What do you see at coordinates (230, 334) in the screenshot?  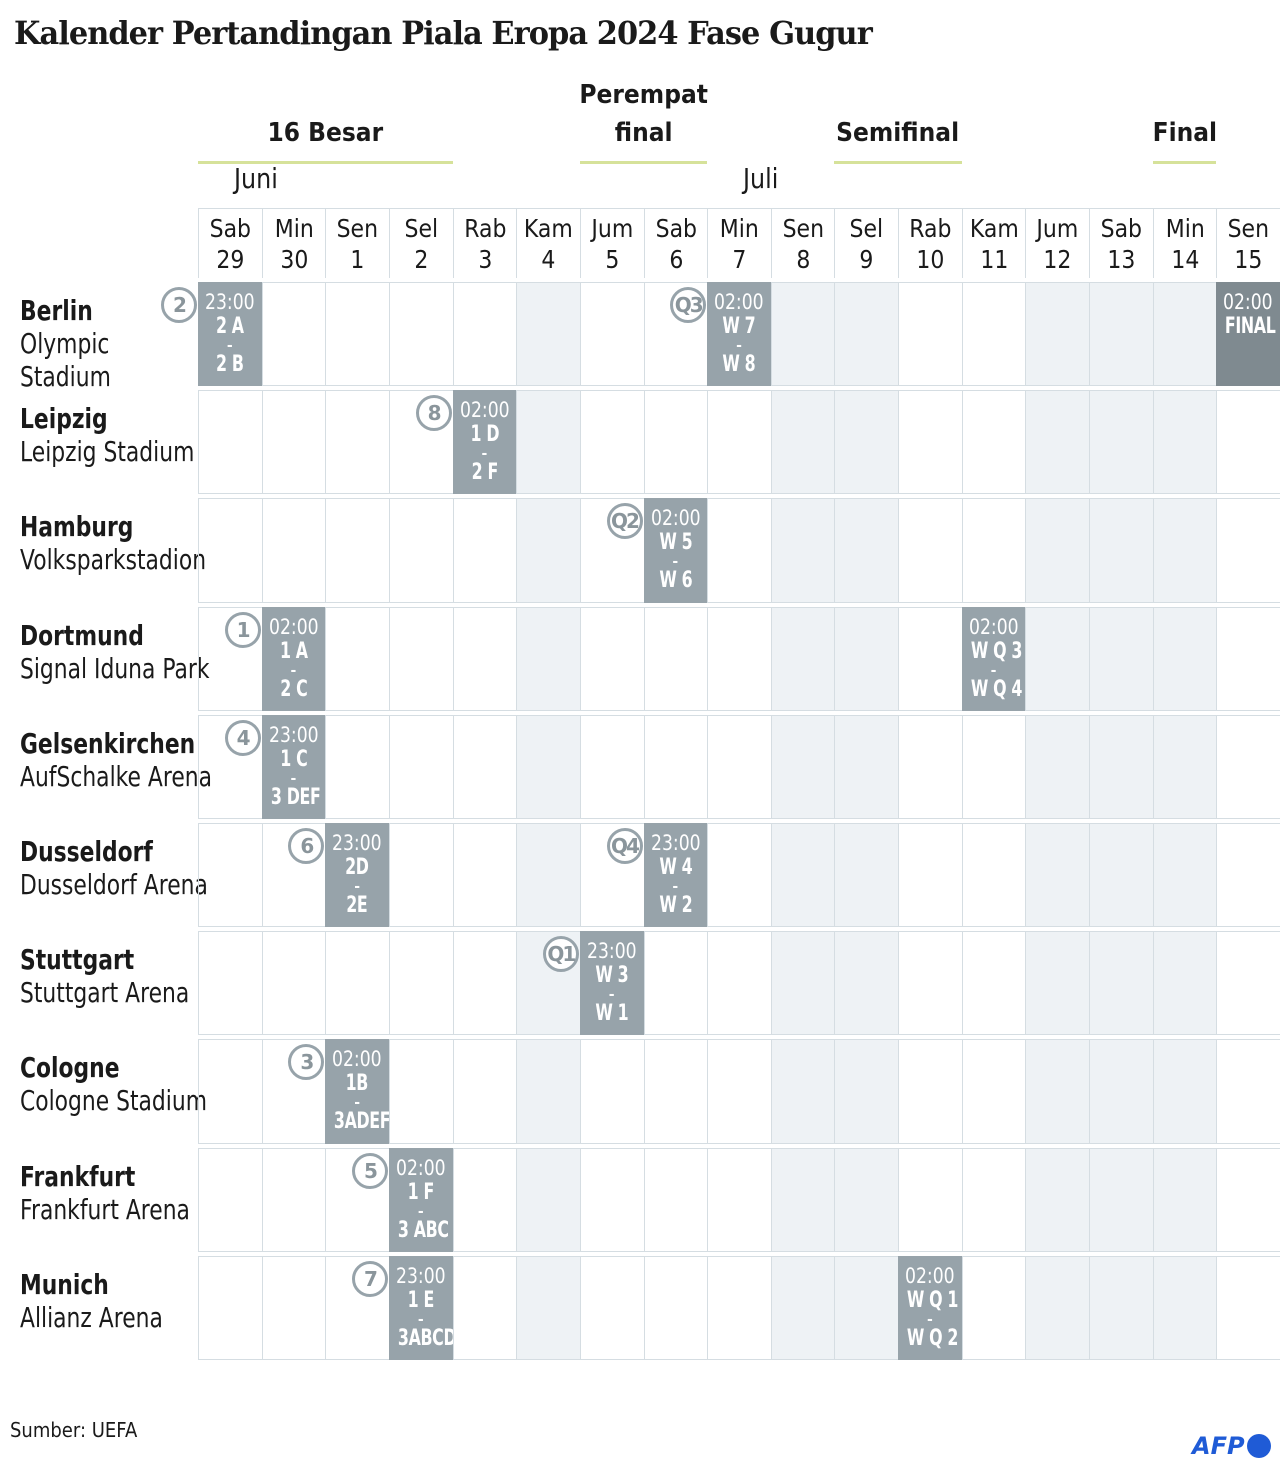 I see `match-block: 23:00 2 A-2 B` at bounding box center [230, 334].